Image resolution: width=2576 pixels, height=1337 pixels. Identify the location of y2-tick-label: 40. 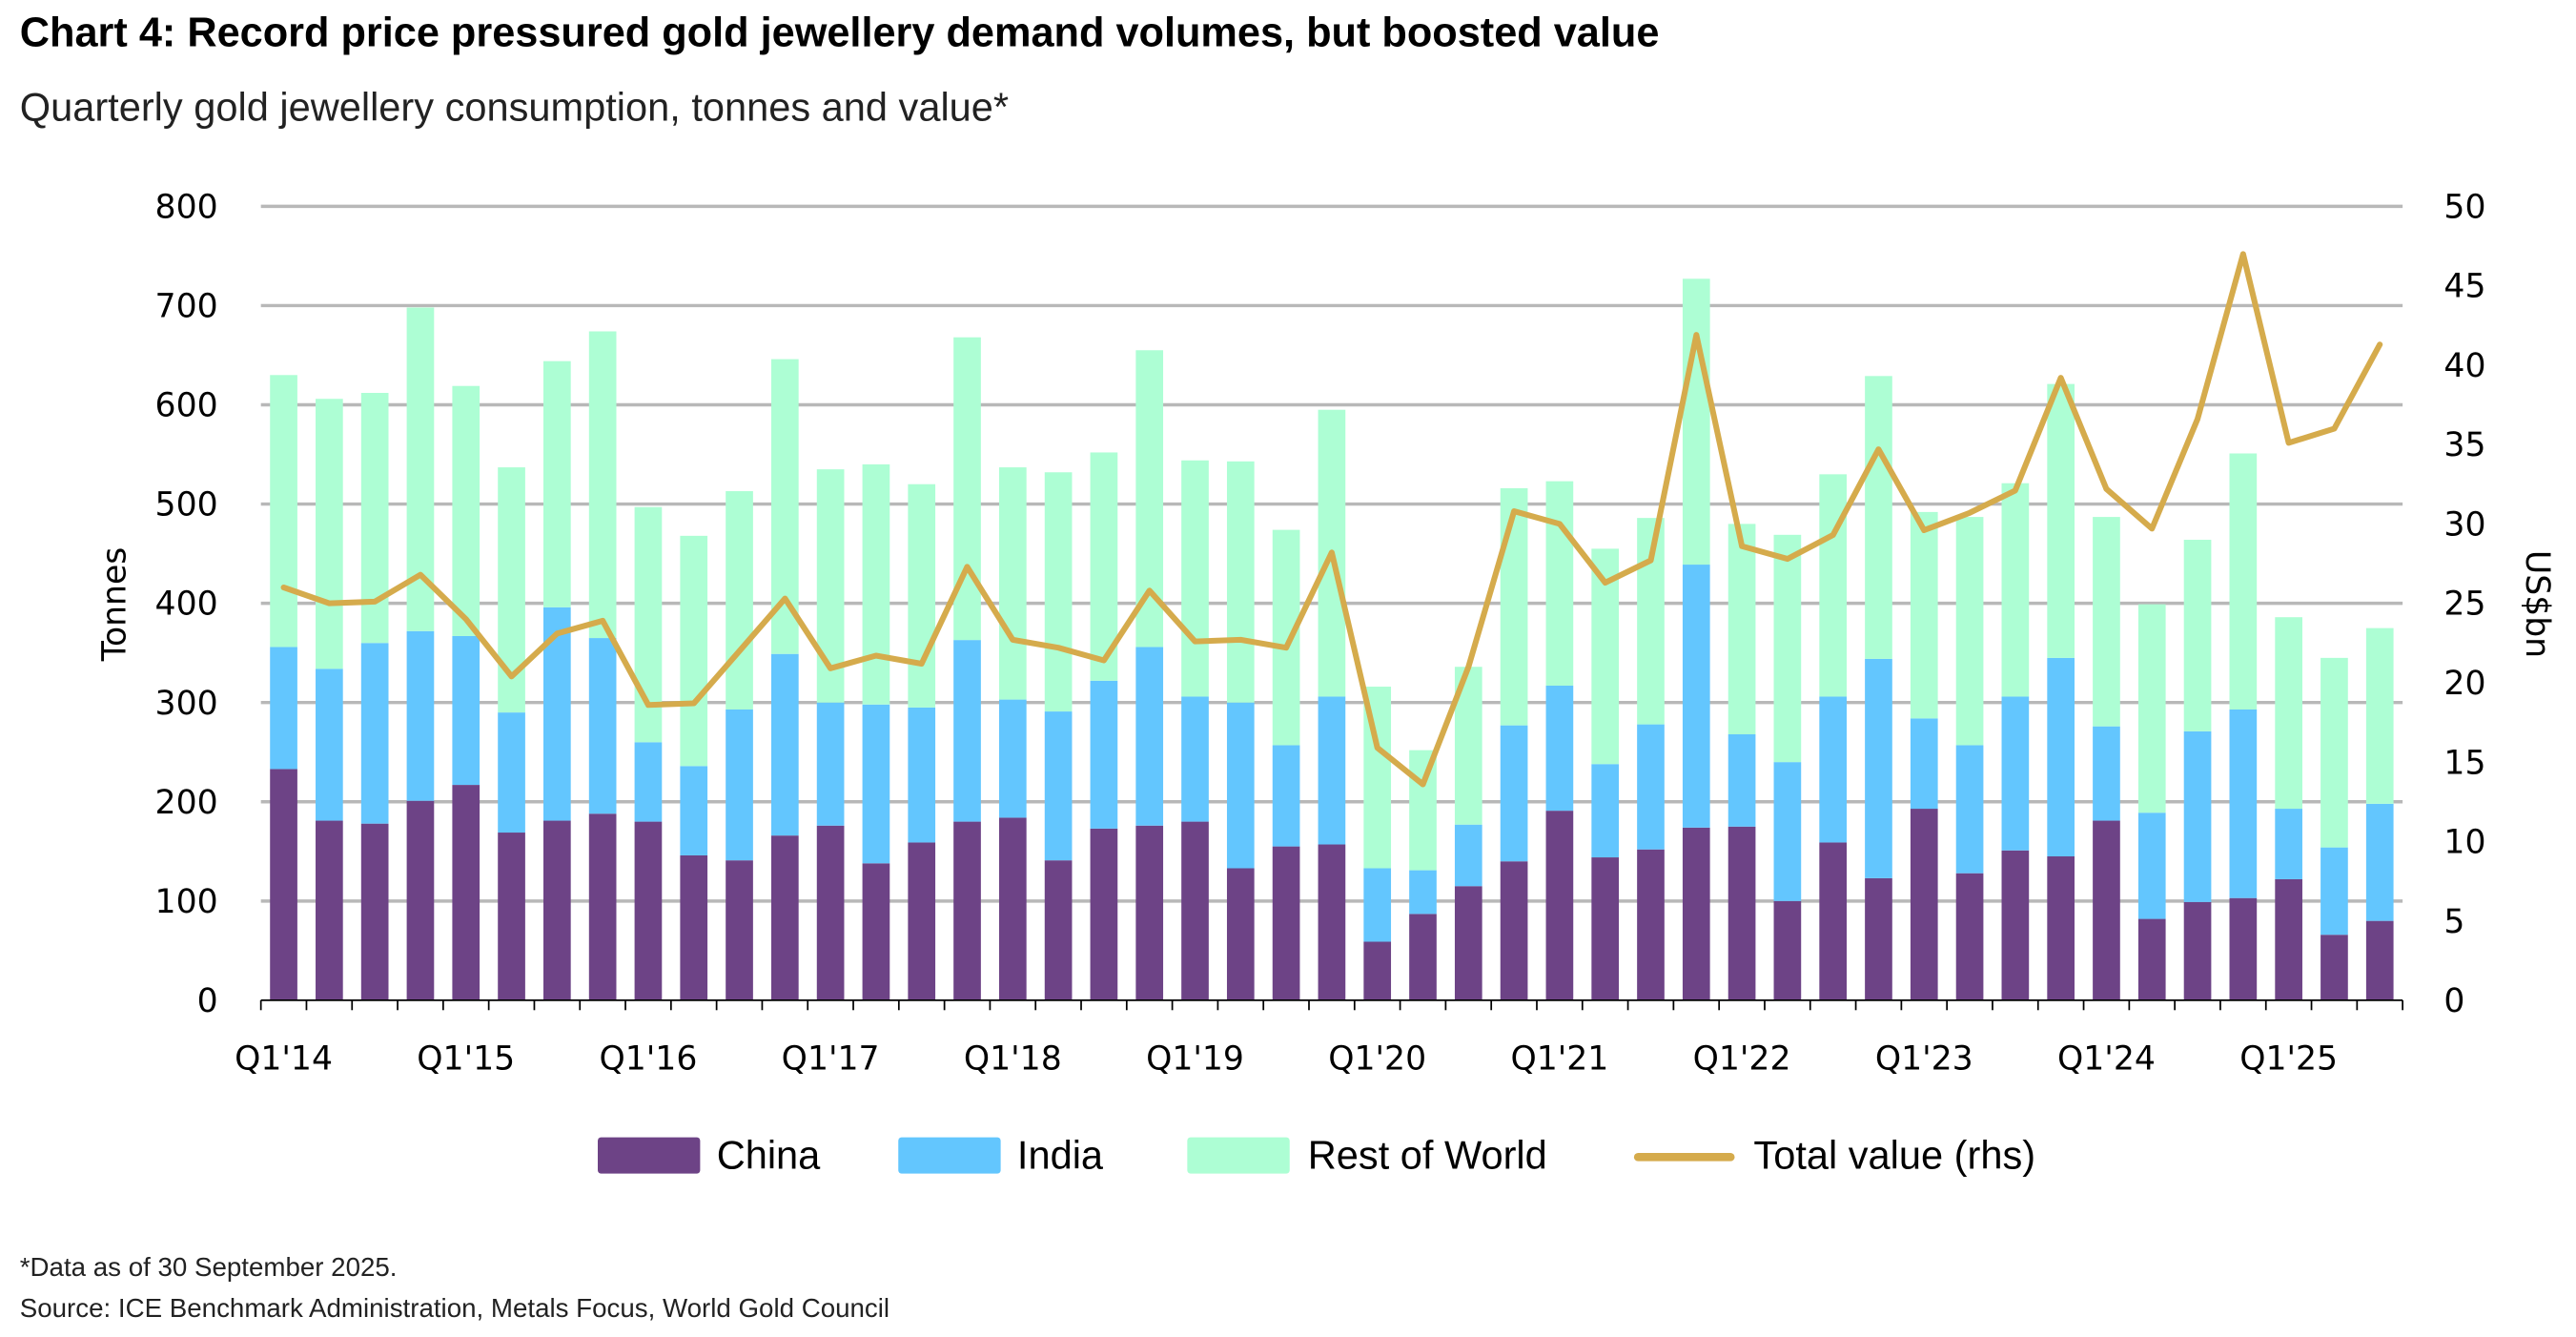
(2464, 366).